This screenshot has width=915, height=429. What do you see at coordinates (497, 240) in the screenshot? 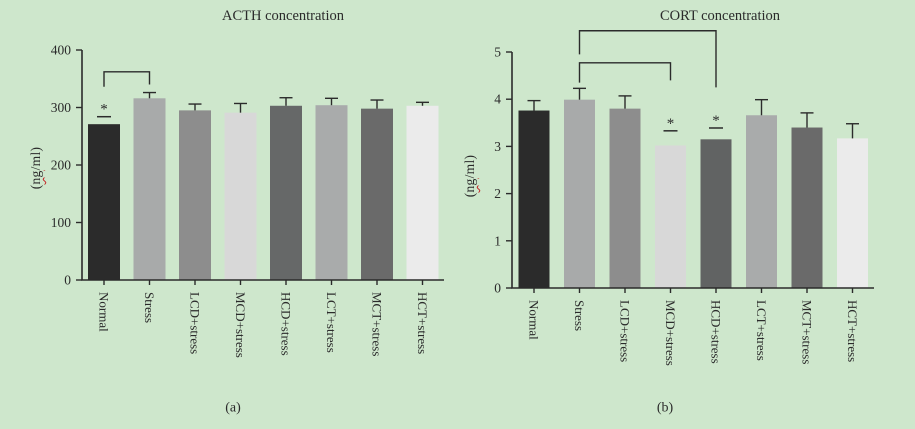
I see `y-tick-label-1-b: 1` at bounding box center [497, 240].